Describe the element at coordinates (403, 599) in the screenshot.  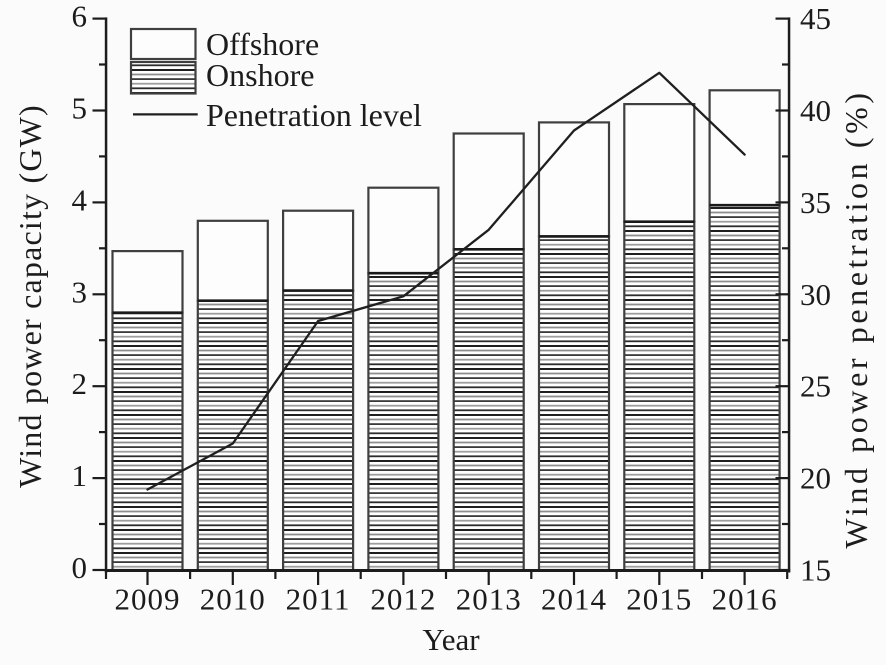
I see `svg-text: 2012` at that location.